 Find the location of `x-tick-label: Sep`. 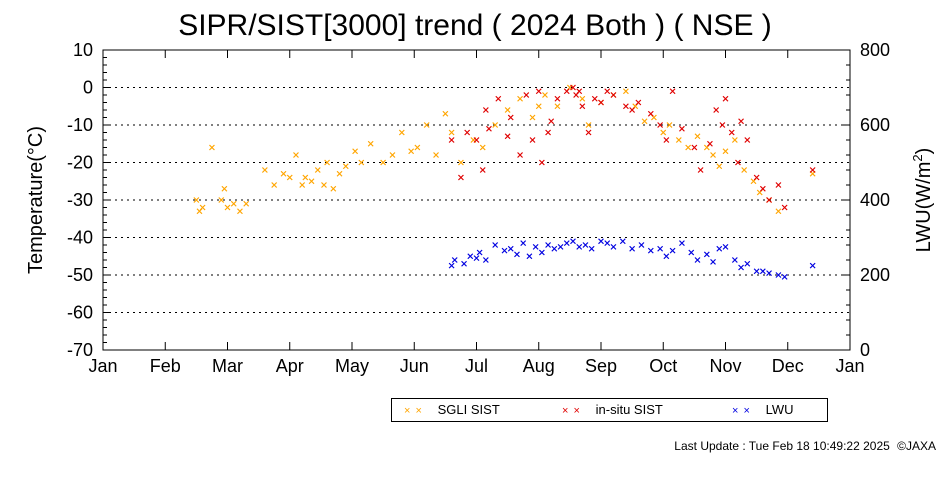

x-tick-label: Sep is located at coordinates (601, 366).